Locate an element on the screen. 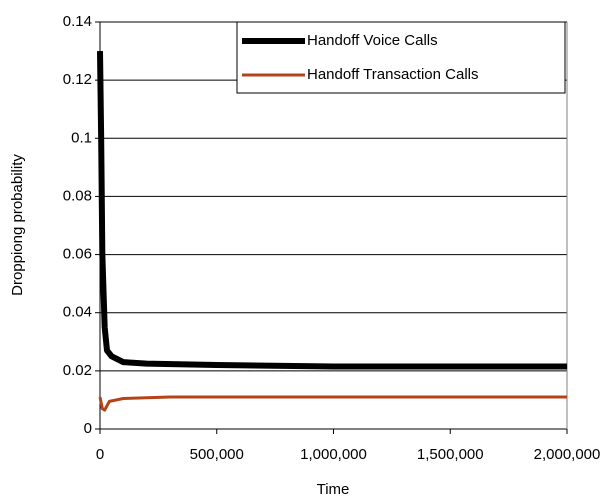  x-tick-label: 2,000,000 is located at coordinates (567, 454).